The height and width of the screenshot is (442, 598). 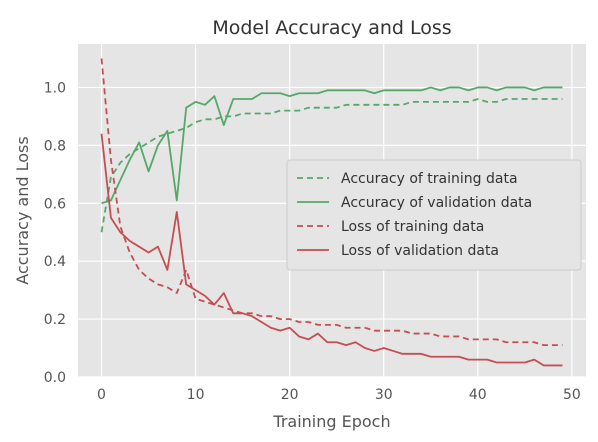 I want to click on x-axis-title: Training Epoch, so click(x=331, y=421).